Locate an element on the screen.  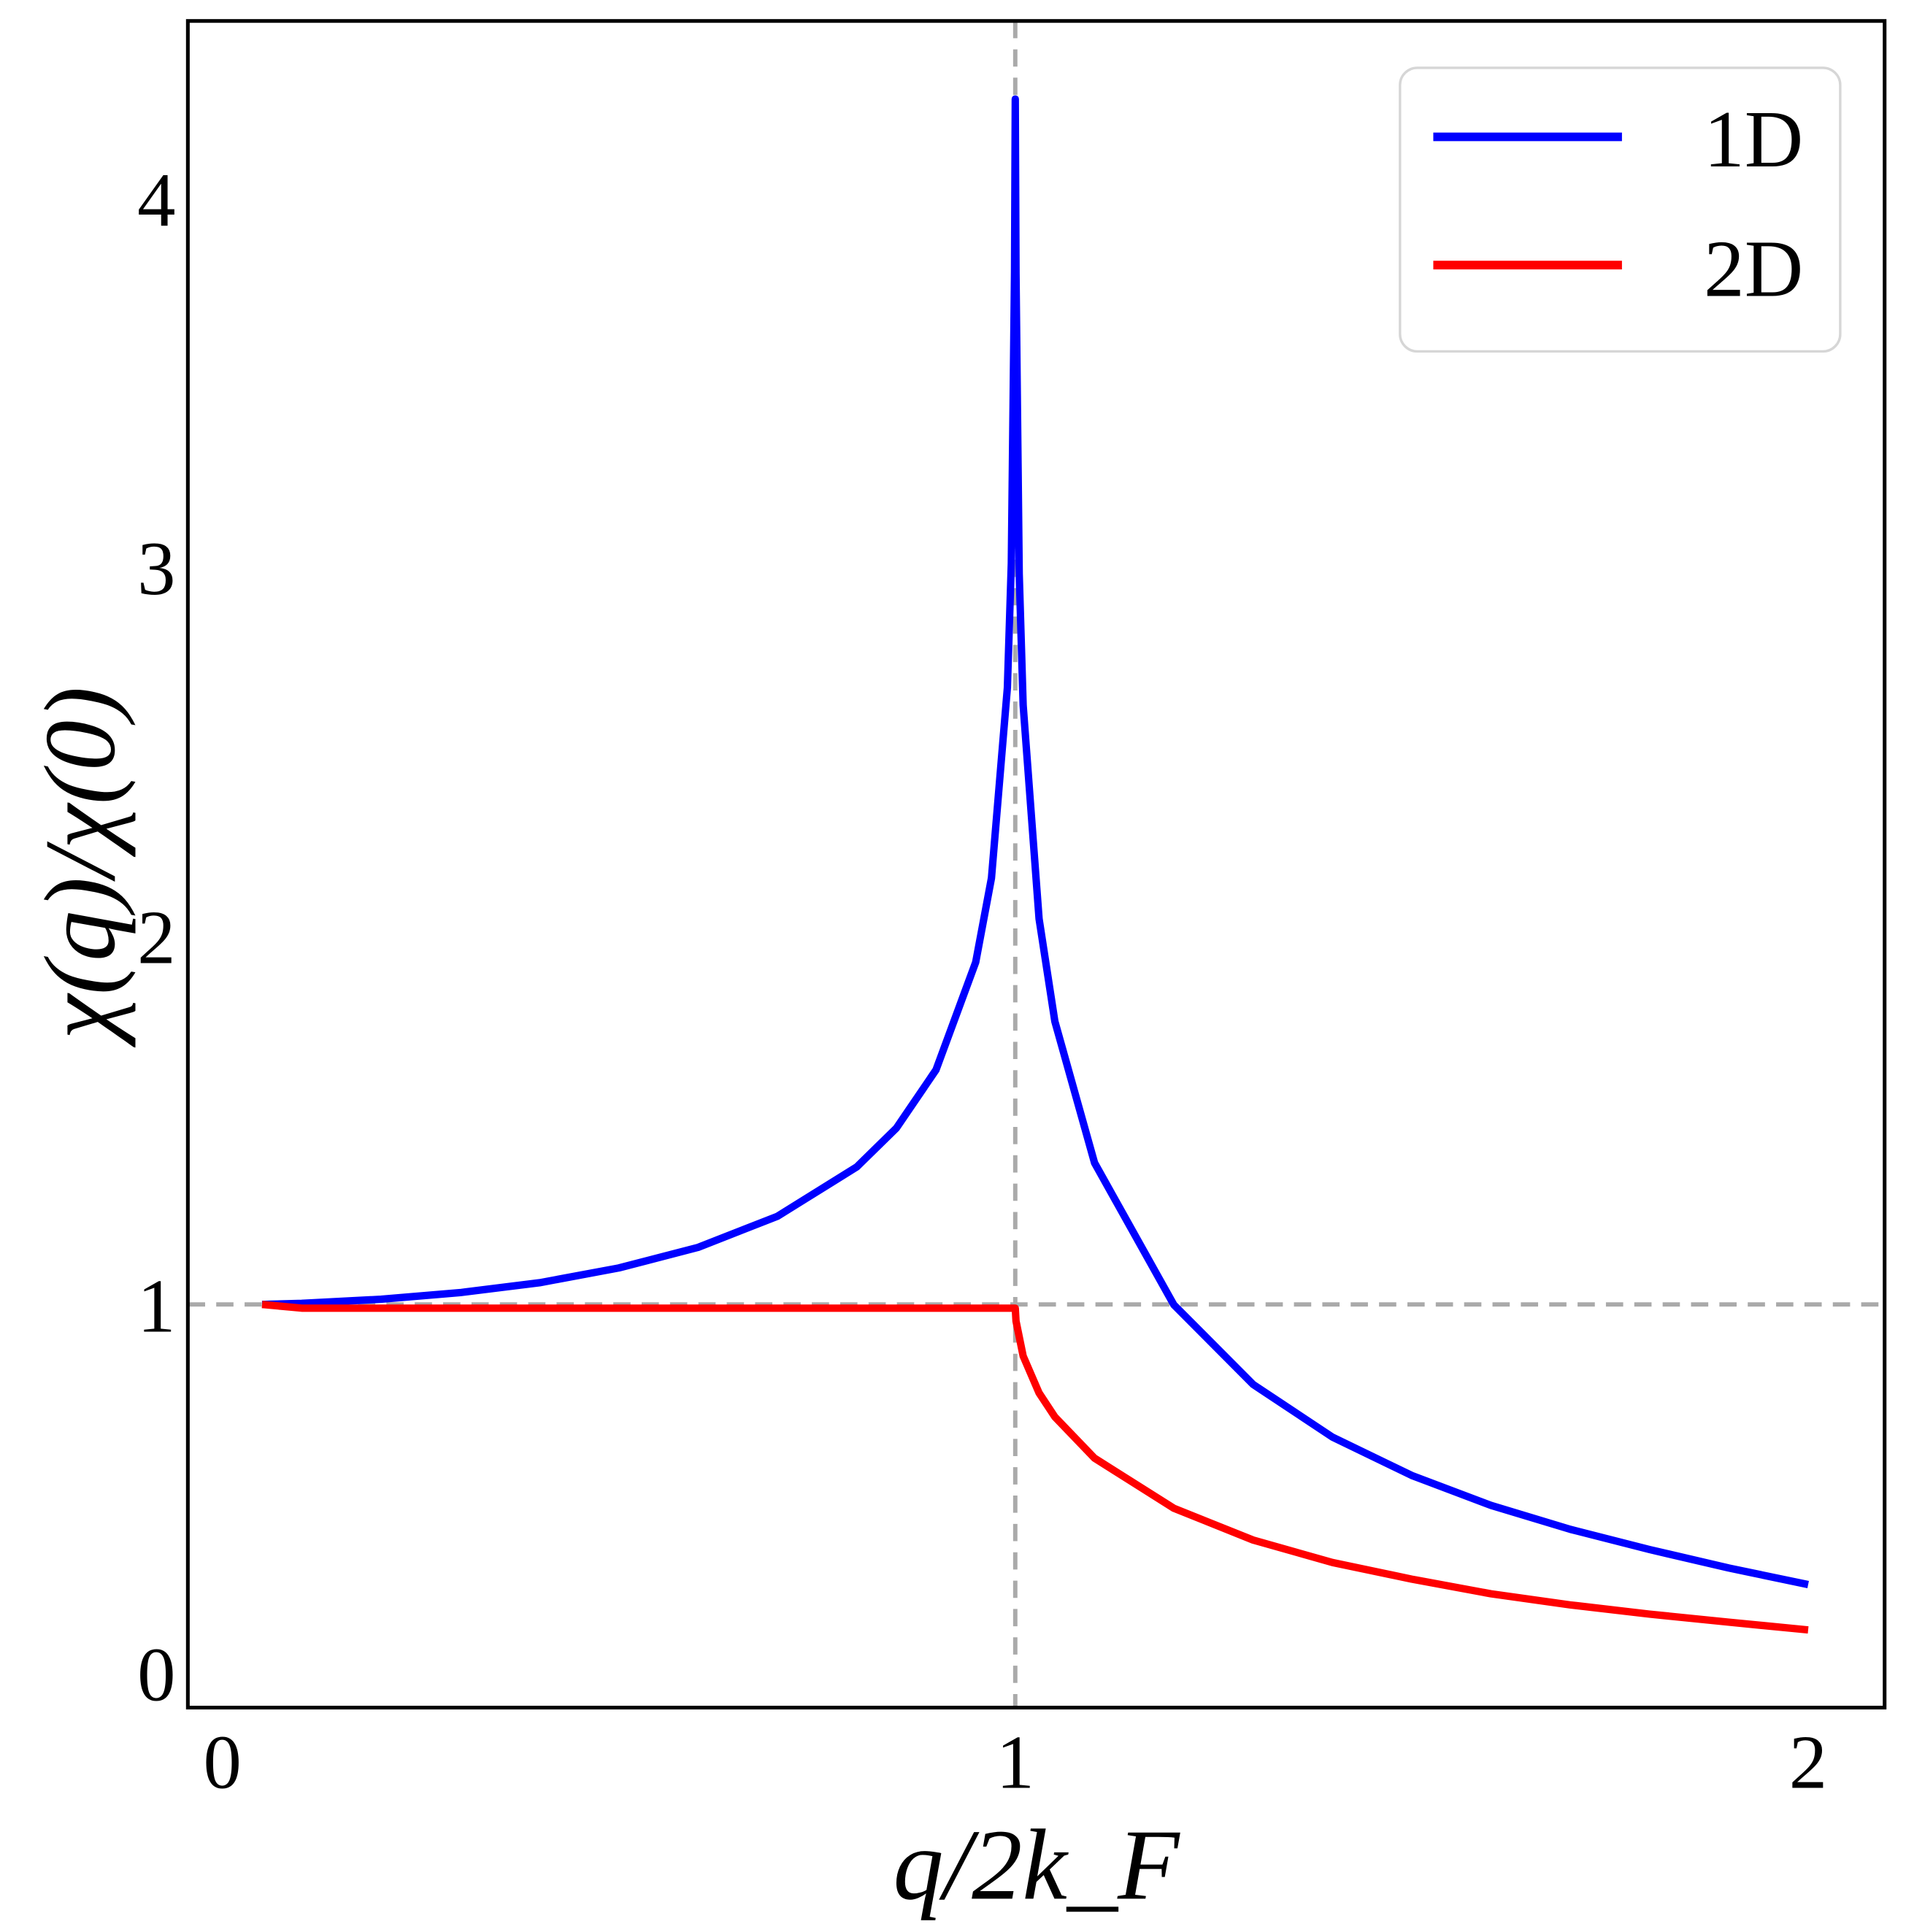
y-axis-label: χ(q)/χ(0) is located at coordinates (80, 867).